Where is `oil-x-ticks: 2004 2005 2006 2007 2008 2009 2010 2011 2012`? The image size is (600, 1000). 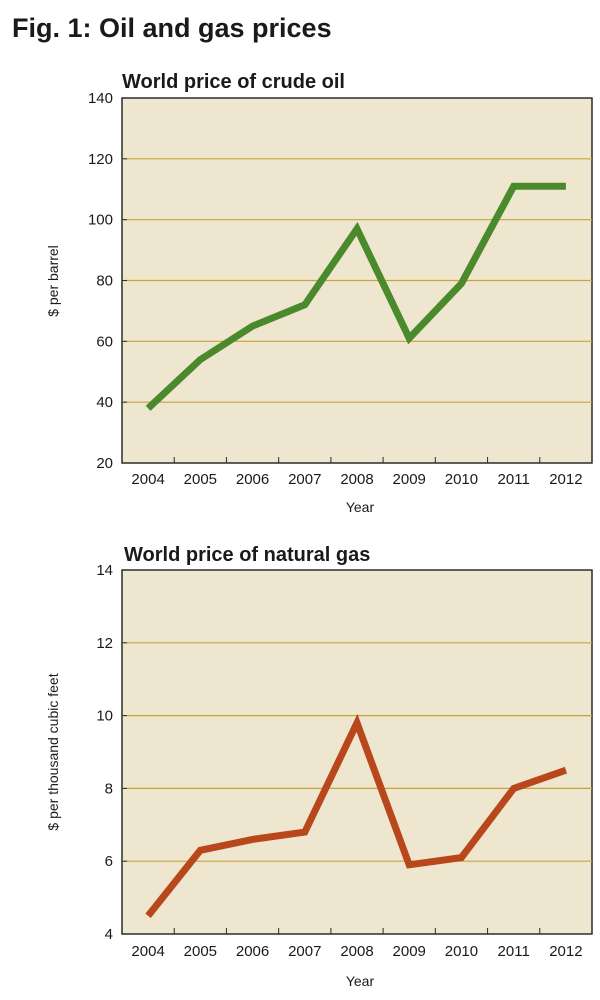
oil-x-ticks: 2004 2005 2006 2007 2008 2009 2010 2011 2012 is located at coordinates (357, 472).